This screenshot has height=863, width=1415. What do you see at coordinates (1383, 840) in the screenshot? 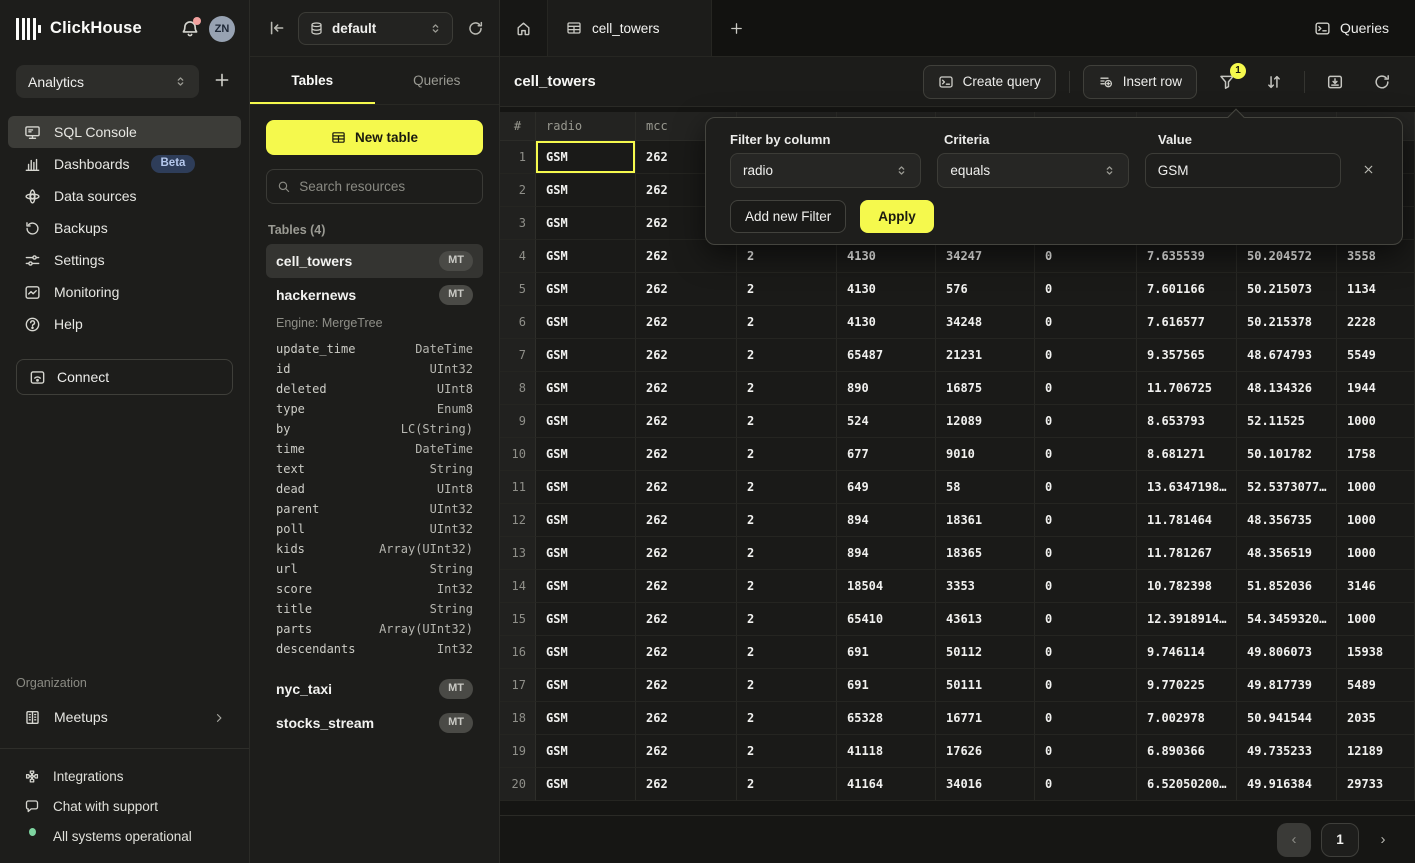
I see `next-page-button: ›` at bounding box center [1383, 840].